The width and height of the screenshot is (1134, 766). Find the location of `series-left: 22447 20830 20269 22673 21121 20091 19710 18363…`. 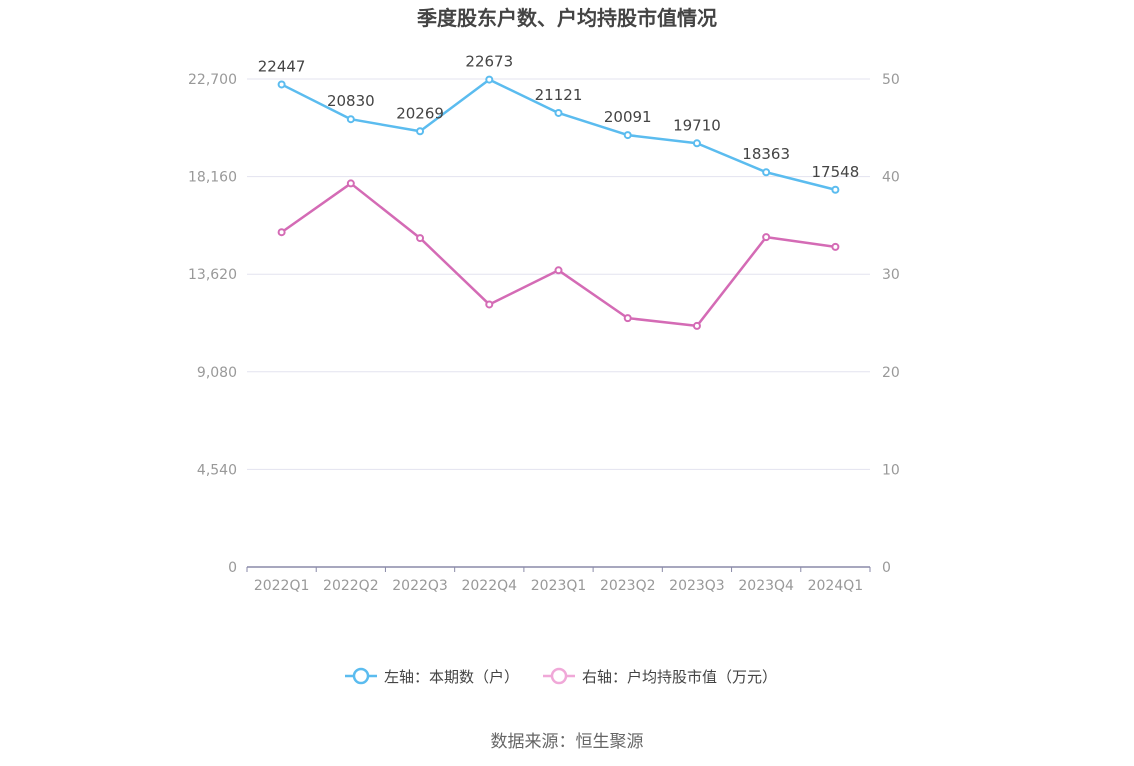

series-left: 22447 20830 20269 22673 21121 20091 19710 18363… is located at coordinates (559, 123).